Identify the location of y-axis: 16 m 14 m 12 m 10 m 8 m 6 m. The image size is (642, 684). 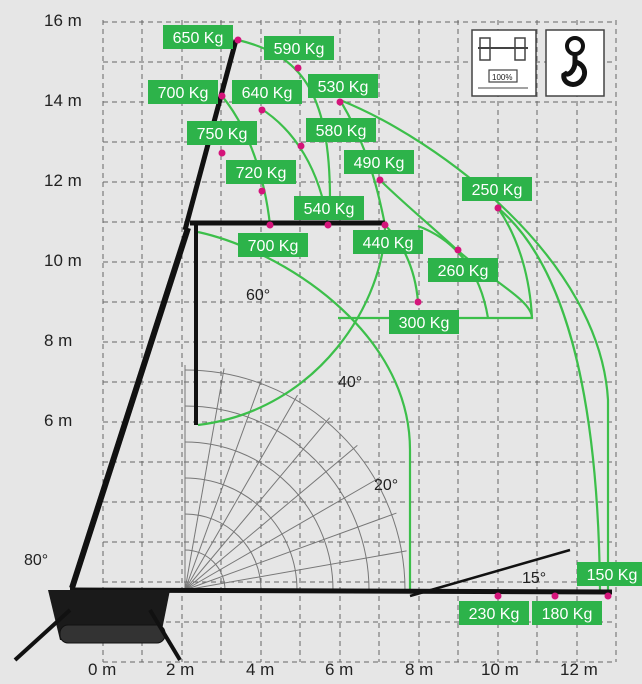
(63, 220).